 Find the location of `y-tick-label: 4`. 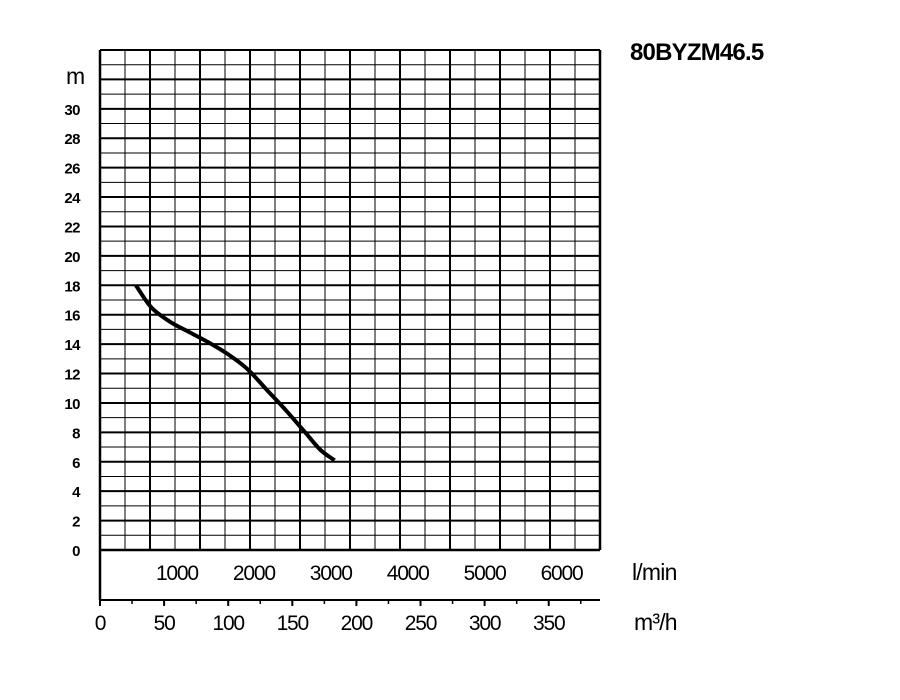

y-tick-label: 4 is located at coordinates (76, 492).